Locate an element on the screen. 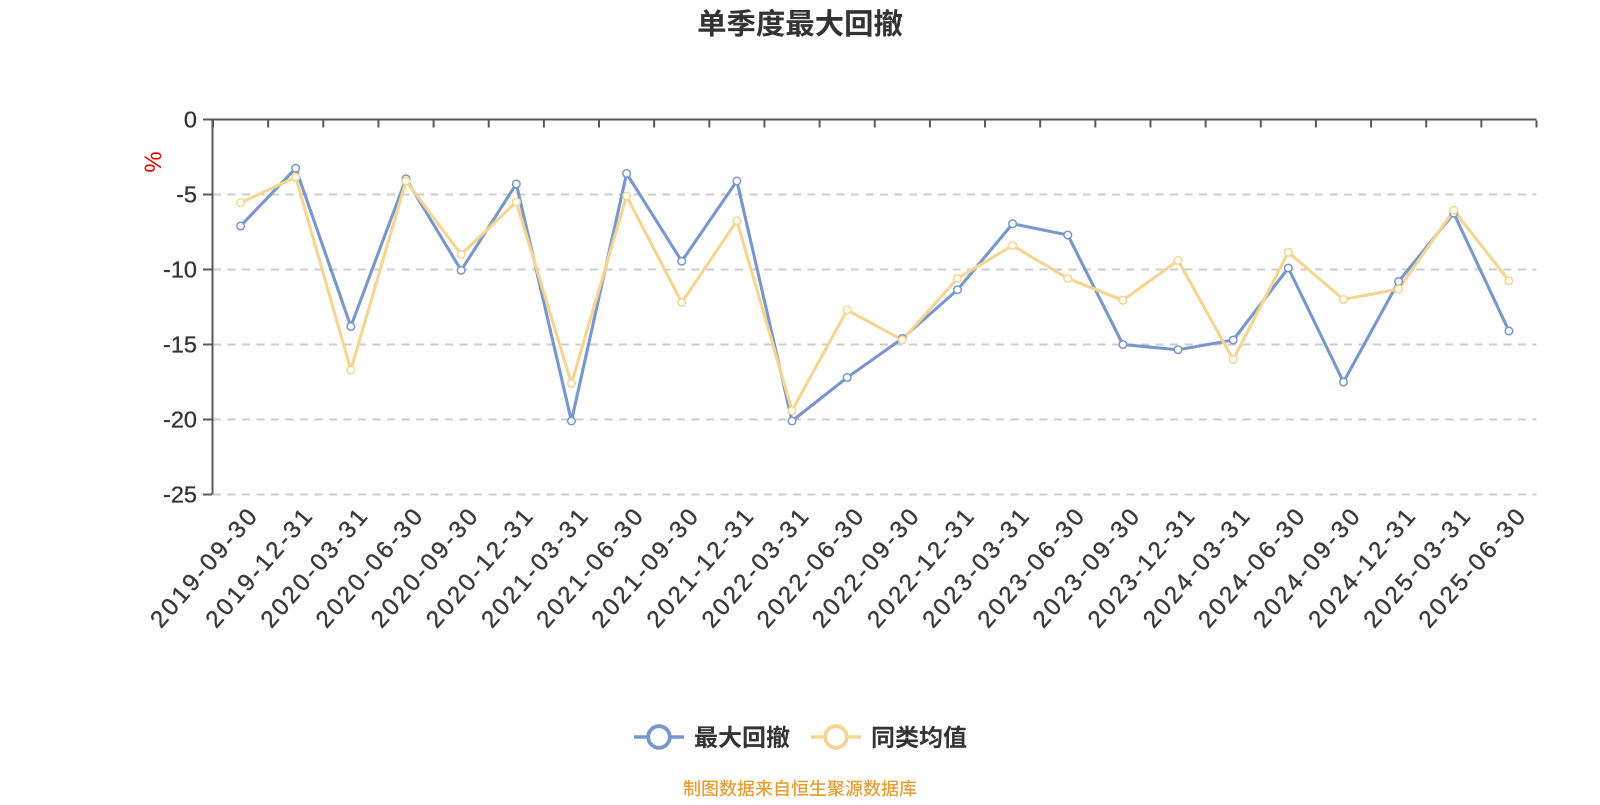 The width and height of the screenshot is (1600, 805). svg-text: -15 is located at coordinates (180, 345).